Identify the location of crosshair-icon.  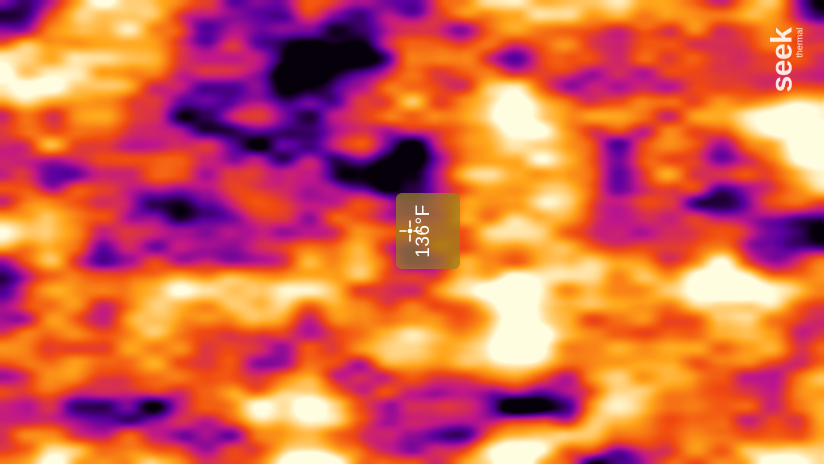
(410, 231).